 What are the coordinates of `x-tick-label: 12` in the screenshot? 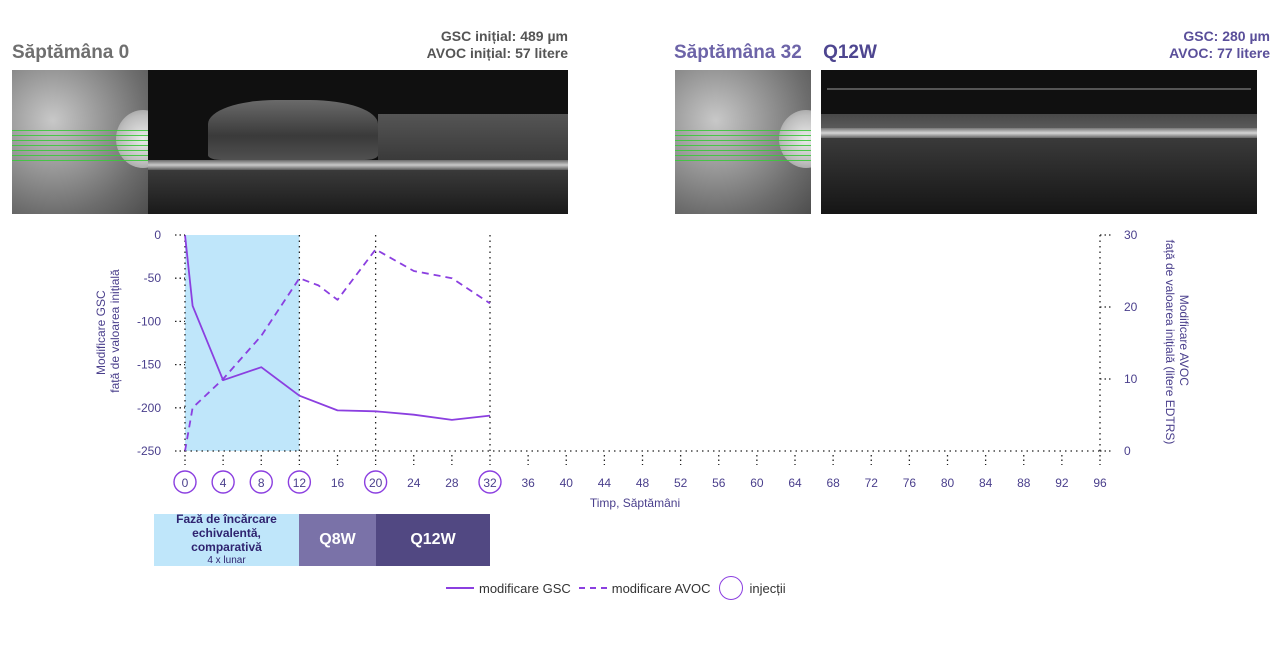 It's located at (300, 483).